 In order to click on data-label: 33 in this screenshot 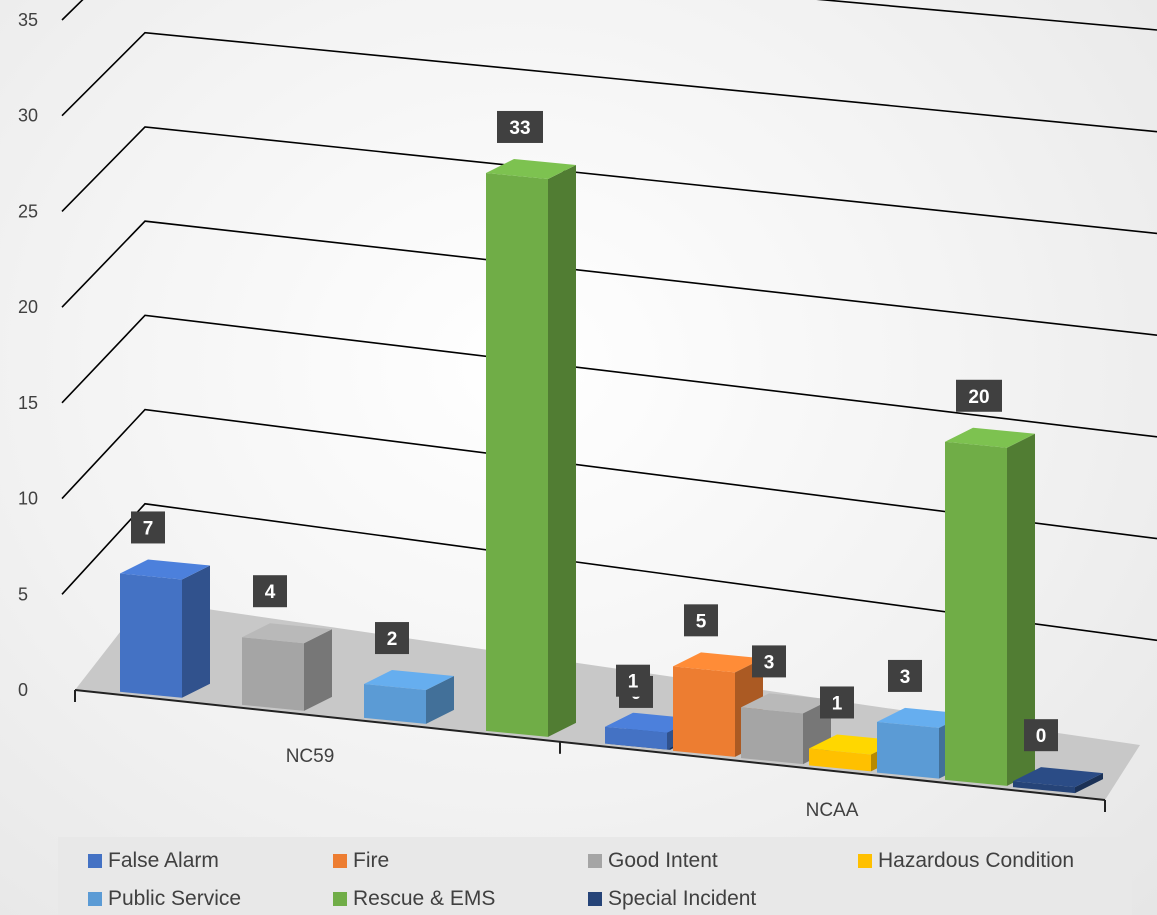, I will do `click(519, 128)`.